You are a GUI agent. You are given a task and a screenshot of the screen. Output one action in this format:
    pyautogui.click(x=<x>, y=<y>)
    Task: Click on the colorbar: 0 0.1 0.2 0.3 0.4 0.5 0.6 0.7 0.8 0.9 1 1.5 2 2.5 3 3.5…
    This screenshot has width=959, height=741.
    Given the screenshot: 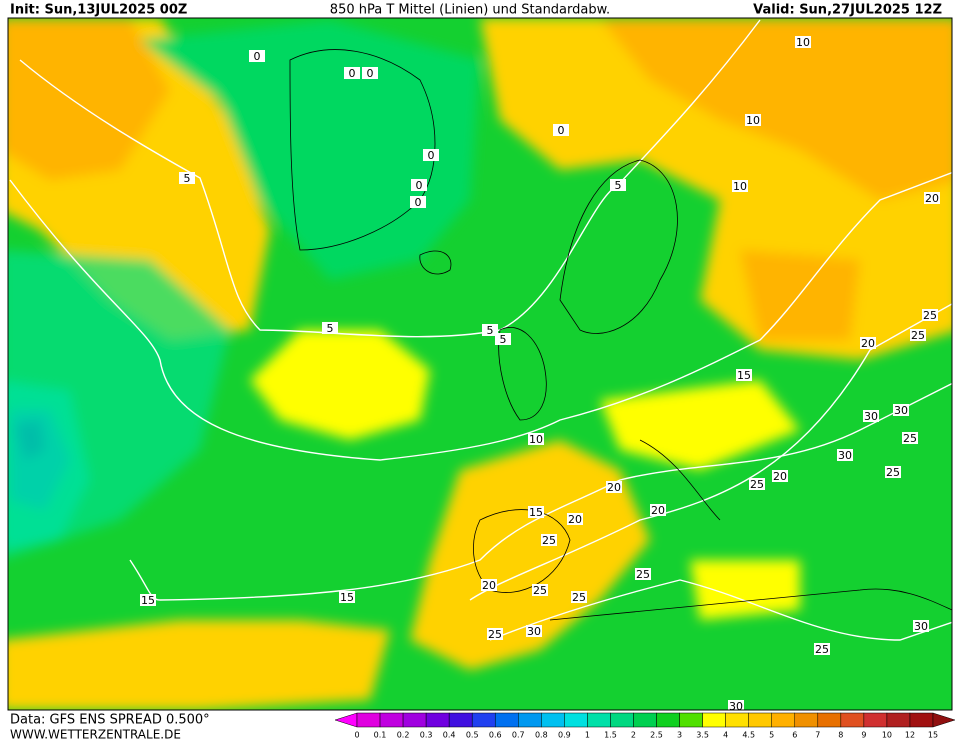 What is the action you would take?
    pyautogui.click(x=645, y=726)
    